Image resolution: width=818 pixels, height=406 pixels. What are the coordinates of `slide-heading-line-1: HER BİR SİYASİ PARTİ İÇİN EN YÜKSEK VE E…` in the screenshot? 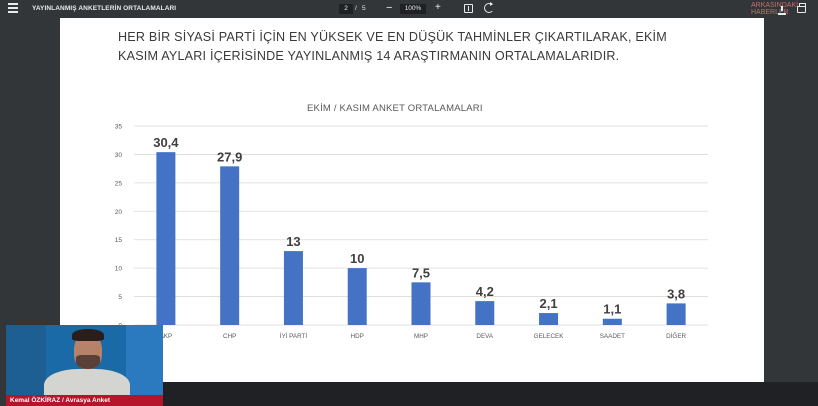 It's located at (392, 37).